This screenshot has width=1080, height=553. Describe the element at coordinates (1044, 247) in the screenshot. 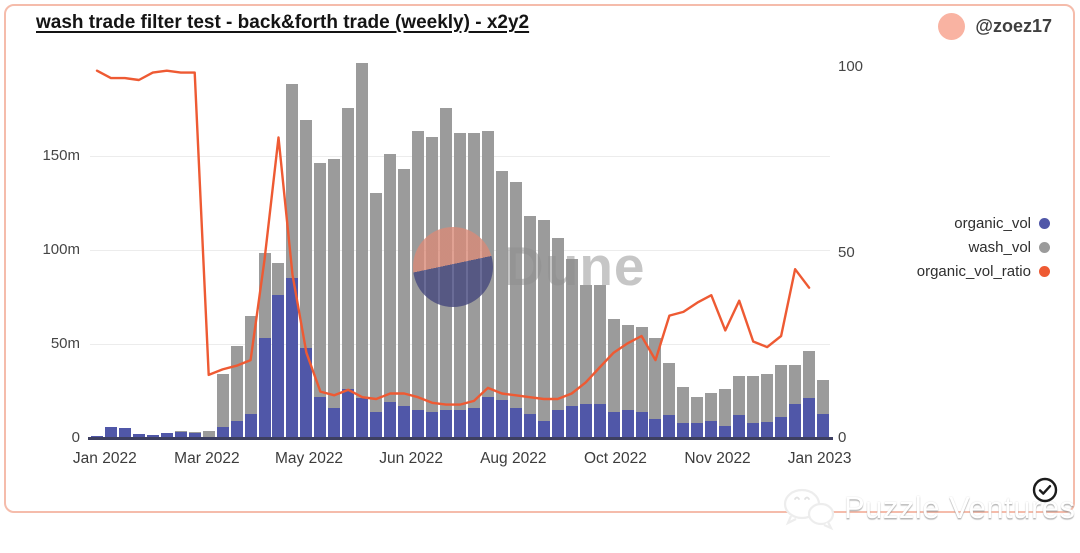

I see `legend-dot-icon` at that location.